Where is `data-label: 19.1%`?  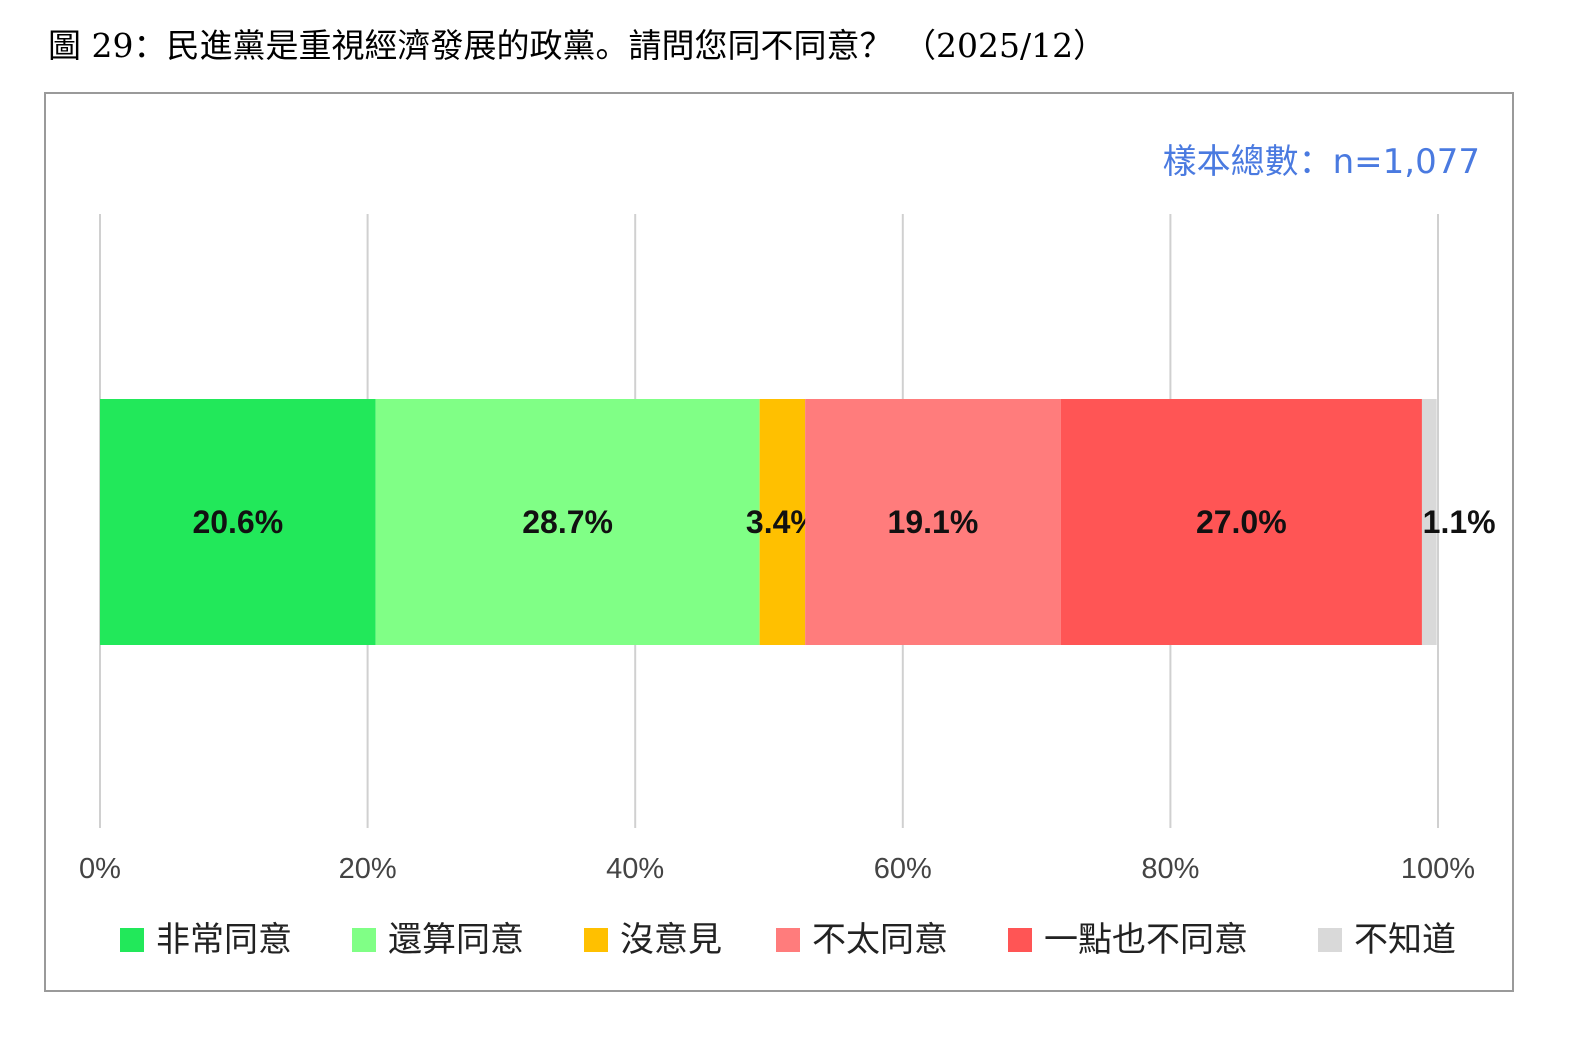
data-label: 19.1% is located at coordinates (933, 522).